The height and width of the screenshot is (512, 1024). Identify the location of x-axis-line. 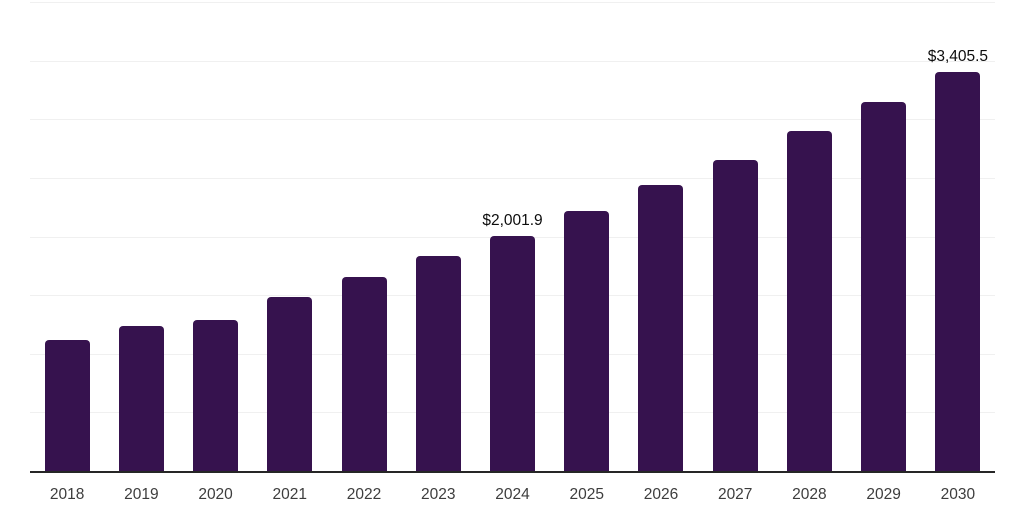
(512, 472).